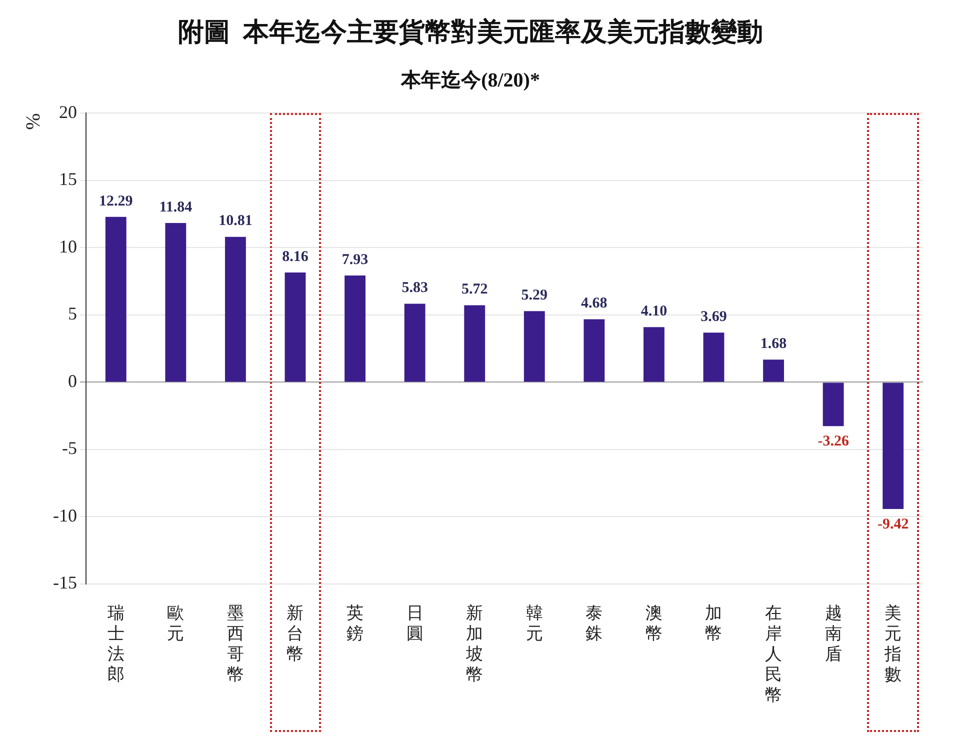  Describe the element at coordinates (116, 201) in the screenshot. I see `data-label: 12.29` at that location.